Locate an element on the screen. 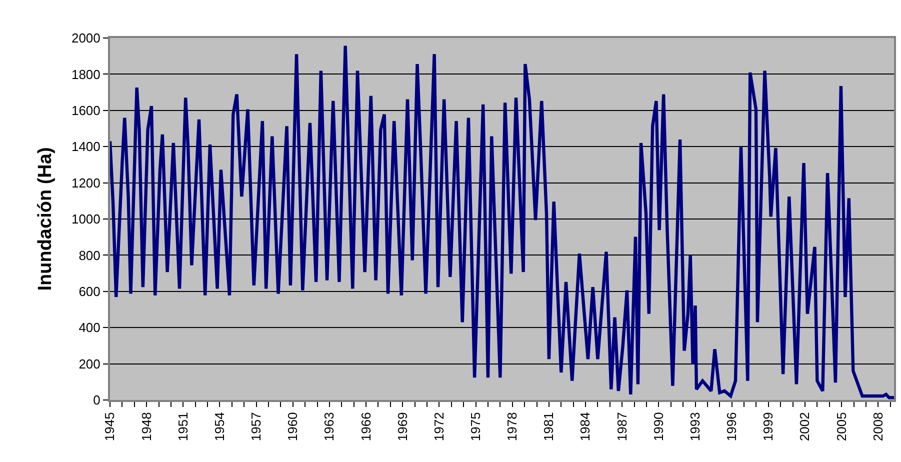 The image size is (901, 462). x-tick-label: 1996 is located at coordinates (732, 427).